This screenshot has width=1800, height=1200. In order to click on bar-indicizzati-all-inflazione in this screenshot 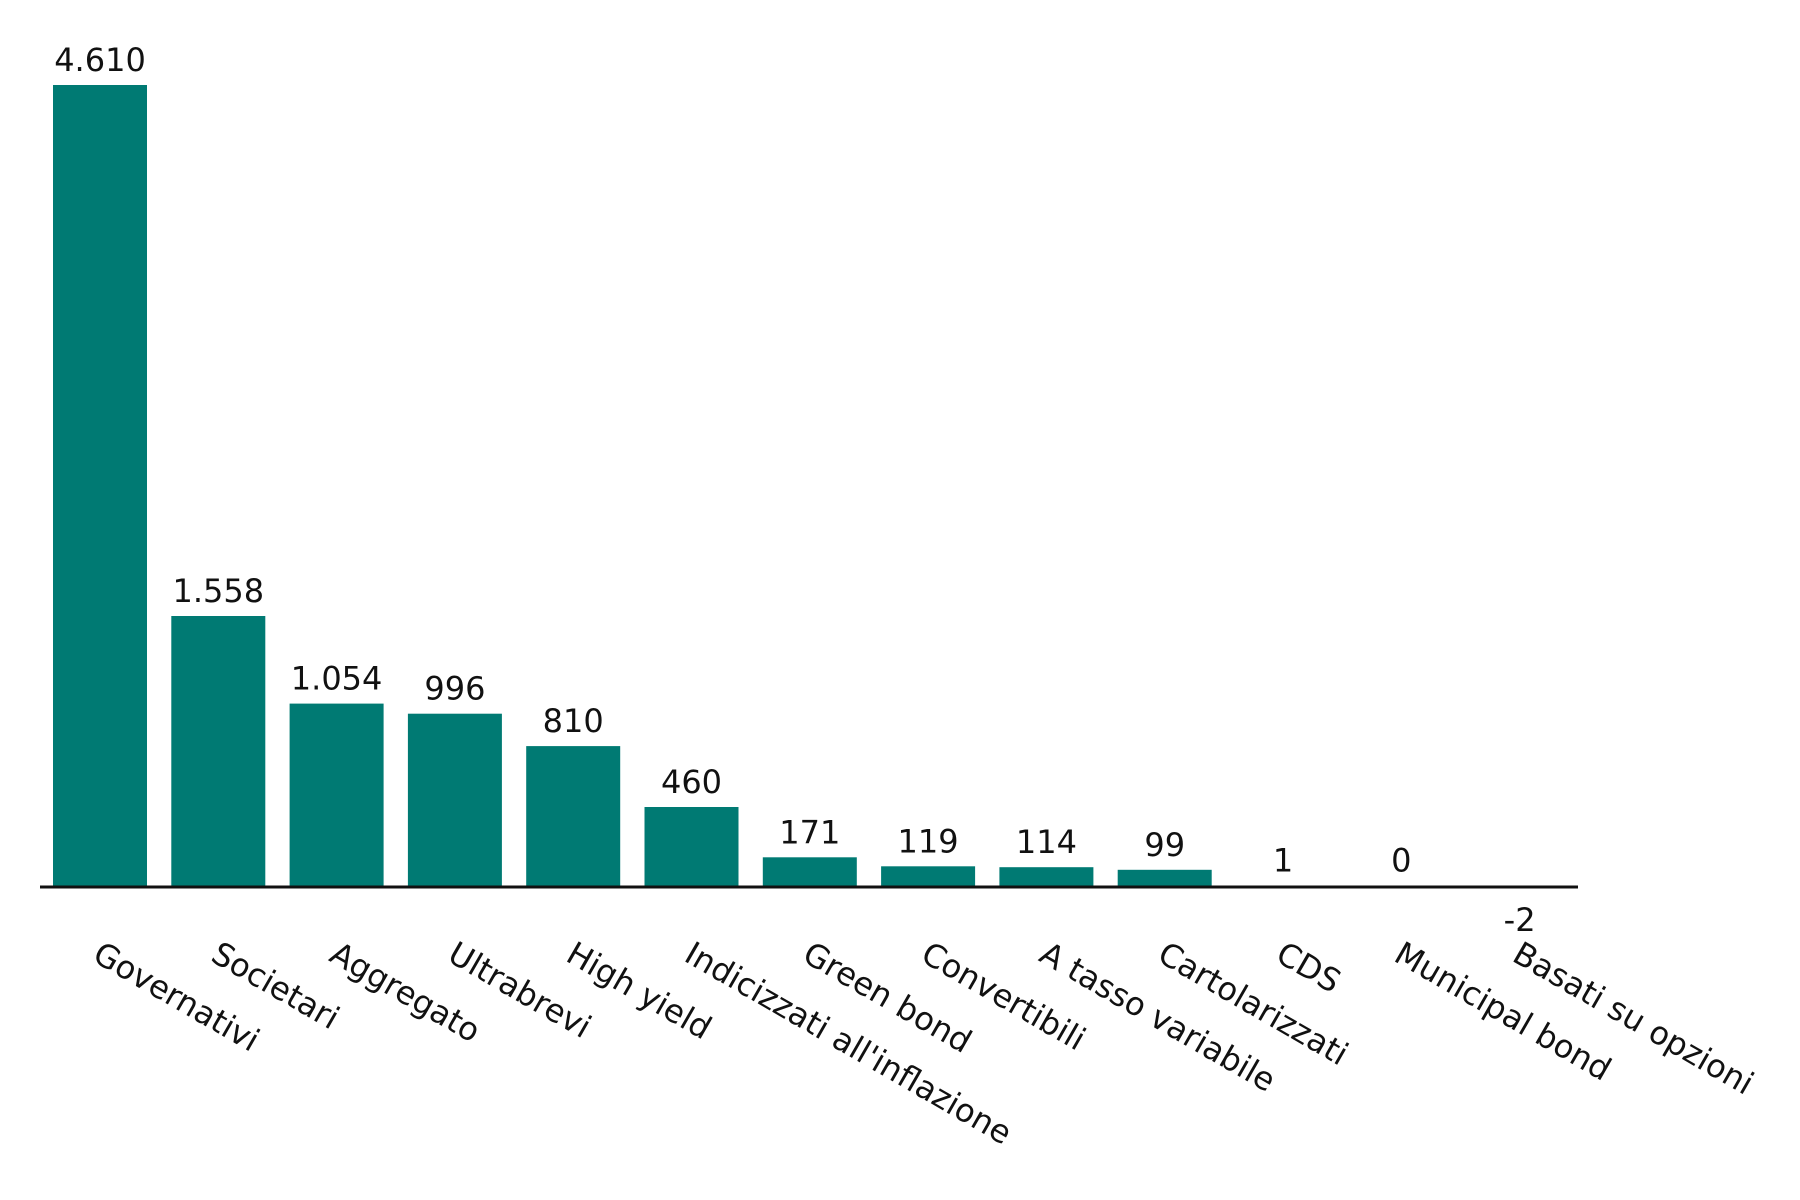, I will do `click(691, 847)`.